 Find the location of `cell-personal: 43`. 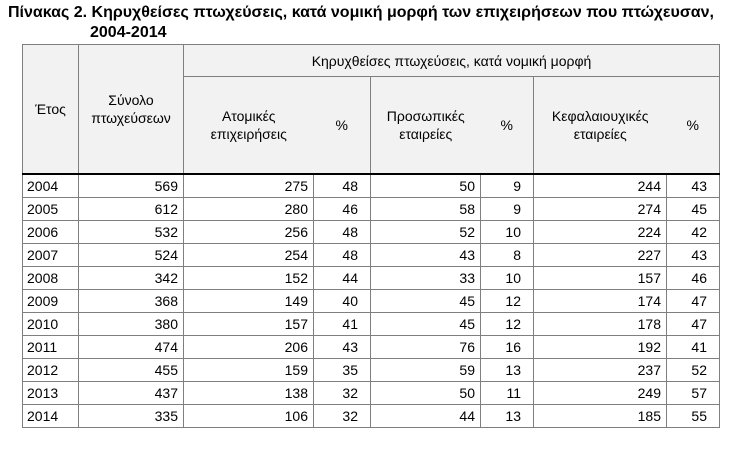

cell-personal: 43 is located at coordinates (425, 255).